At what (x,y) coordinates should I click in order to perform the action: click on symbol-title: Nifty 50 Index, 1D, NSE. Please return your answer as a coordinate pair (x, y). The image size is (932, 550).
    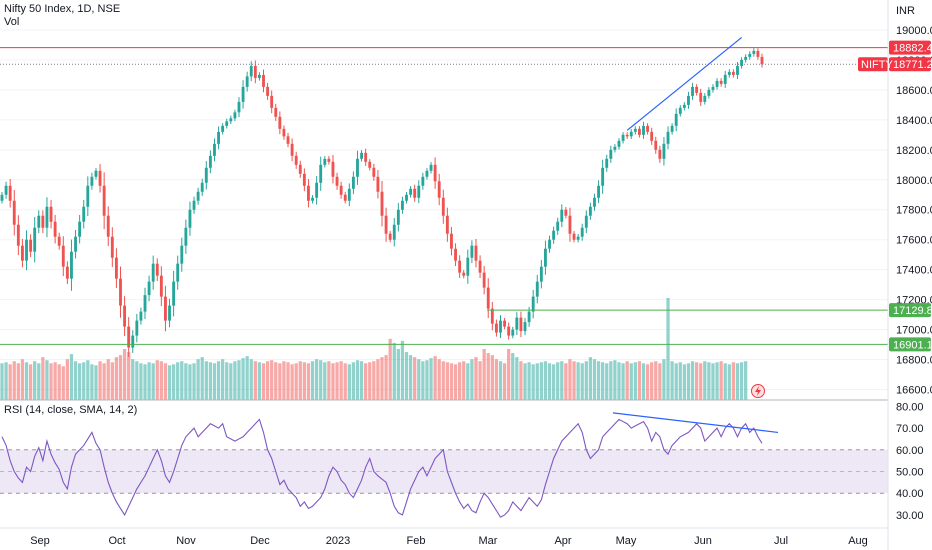
    Looking at the image, I should click on (62, 9).